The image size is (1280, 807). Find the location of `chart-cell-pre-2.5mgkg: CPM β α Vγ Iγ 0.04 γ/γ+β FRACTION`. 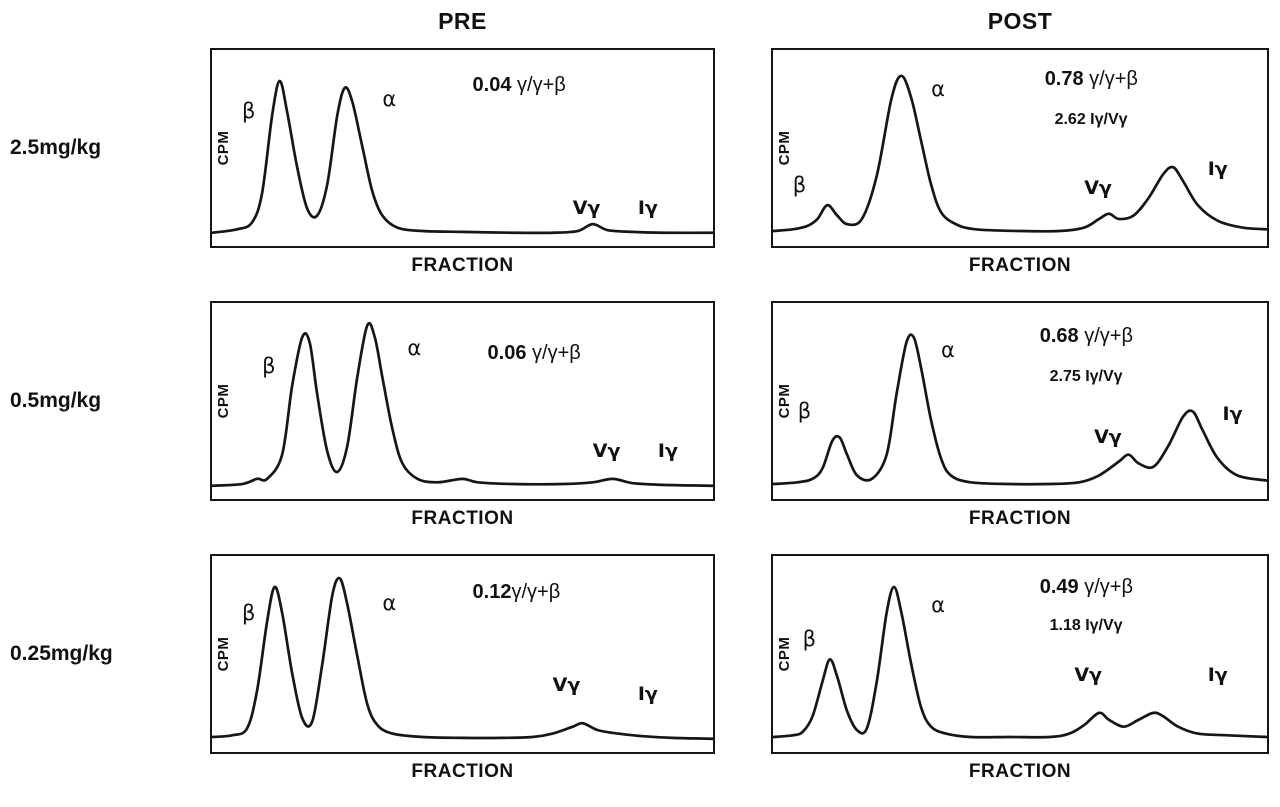

chart-cell-pre-2.5mgkg: CPM β α Vγ Iγ 0.04 γ/γ+β FRACTION is located at coordinates (462, 174).